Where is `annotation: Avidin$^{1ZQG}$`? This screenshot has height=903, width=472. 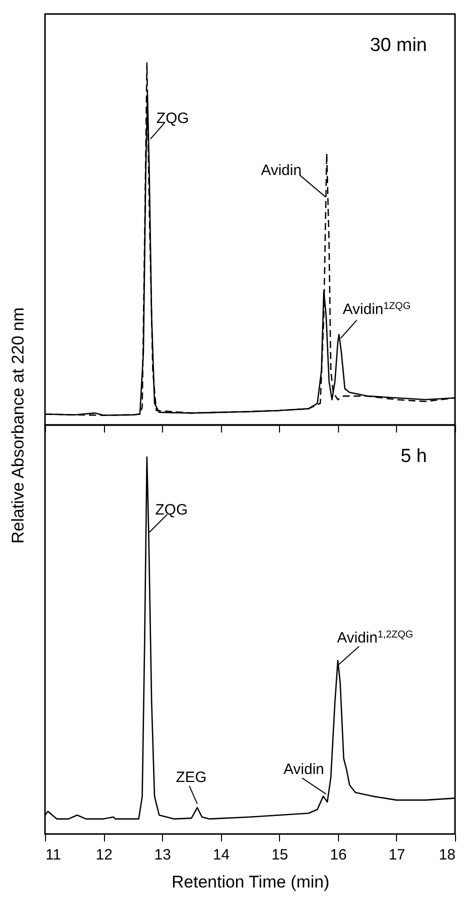 annotation: Avidin$^{1ZQG}$ is located at coordinates (376, 309).